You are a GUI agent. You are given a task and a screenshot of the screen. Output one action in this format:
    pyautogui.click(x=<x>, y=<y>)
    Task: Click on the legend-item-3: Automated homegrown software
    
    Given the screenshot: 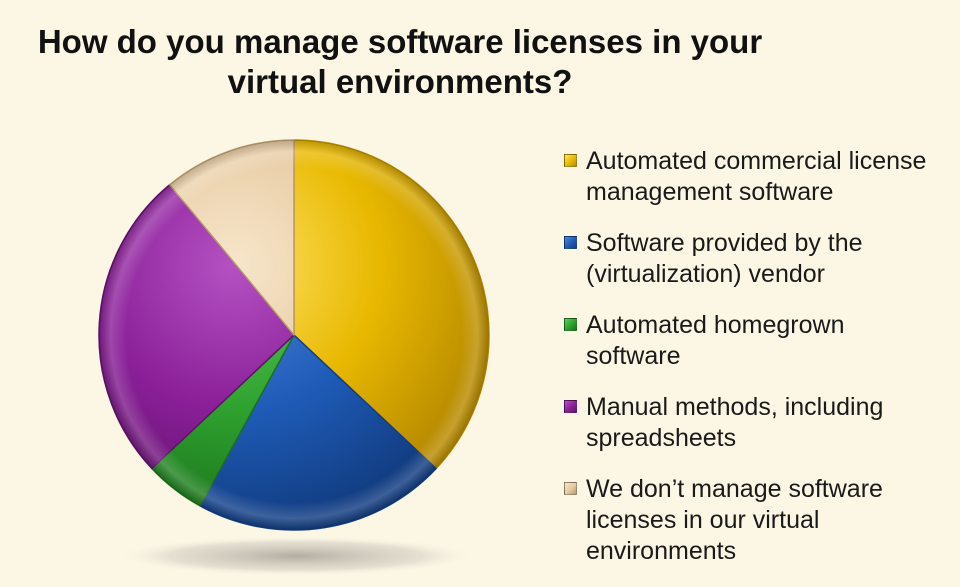 What is the action you would take?
    pyautogui.click(x=760, y=341)
    